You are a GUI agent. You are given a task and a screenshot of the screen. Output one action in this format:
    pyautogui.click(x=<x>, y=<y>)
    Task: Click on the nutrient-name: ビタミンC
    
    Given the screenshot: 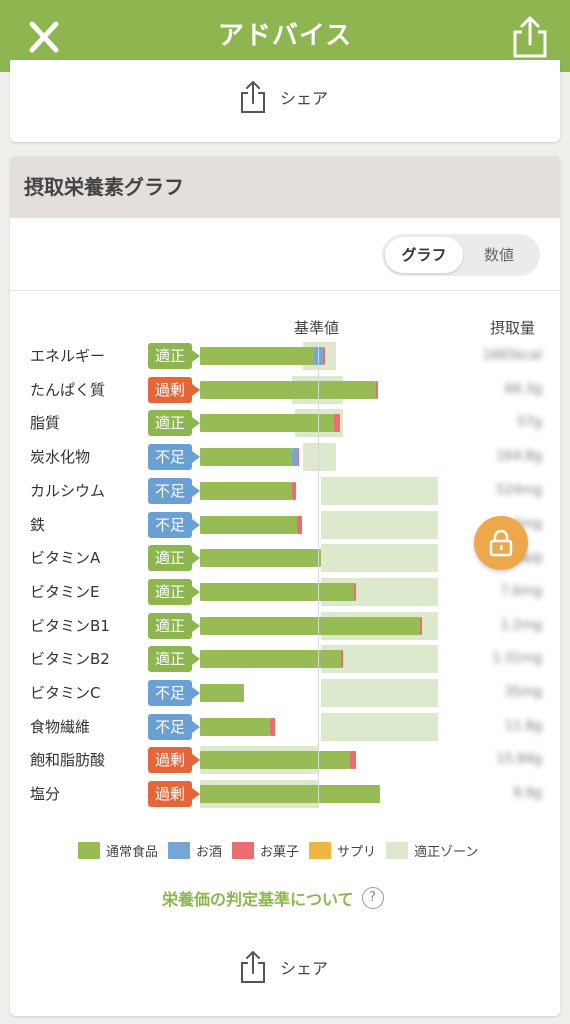 What is the action you would take?
    pyautogui.click(x=65, y=693)
    